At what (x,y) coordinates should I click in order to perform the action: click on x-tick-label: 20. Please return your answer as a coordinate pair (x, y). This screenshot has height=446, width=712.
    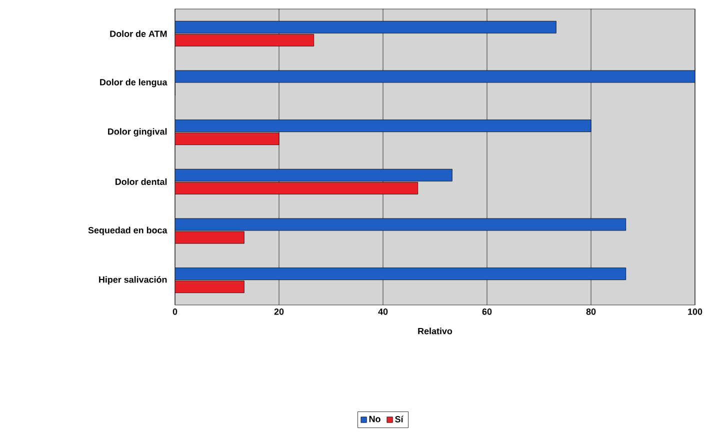
    Looking at the image, I should click on (279, 311).